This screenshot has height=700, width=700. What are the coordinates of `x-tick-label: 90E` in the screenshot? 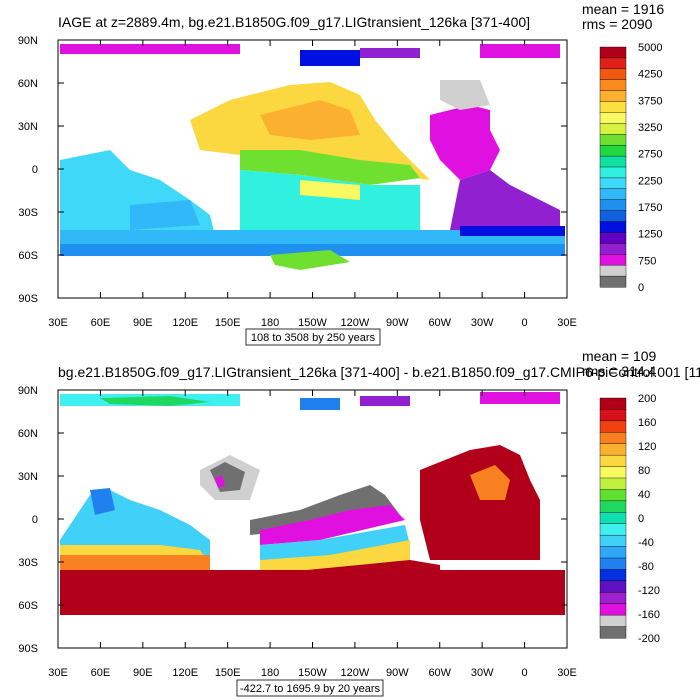 It's located at (143, 673).